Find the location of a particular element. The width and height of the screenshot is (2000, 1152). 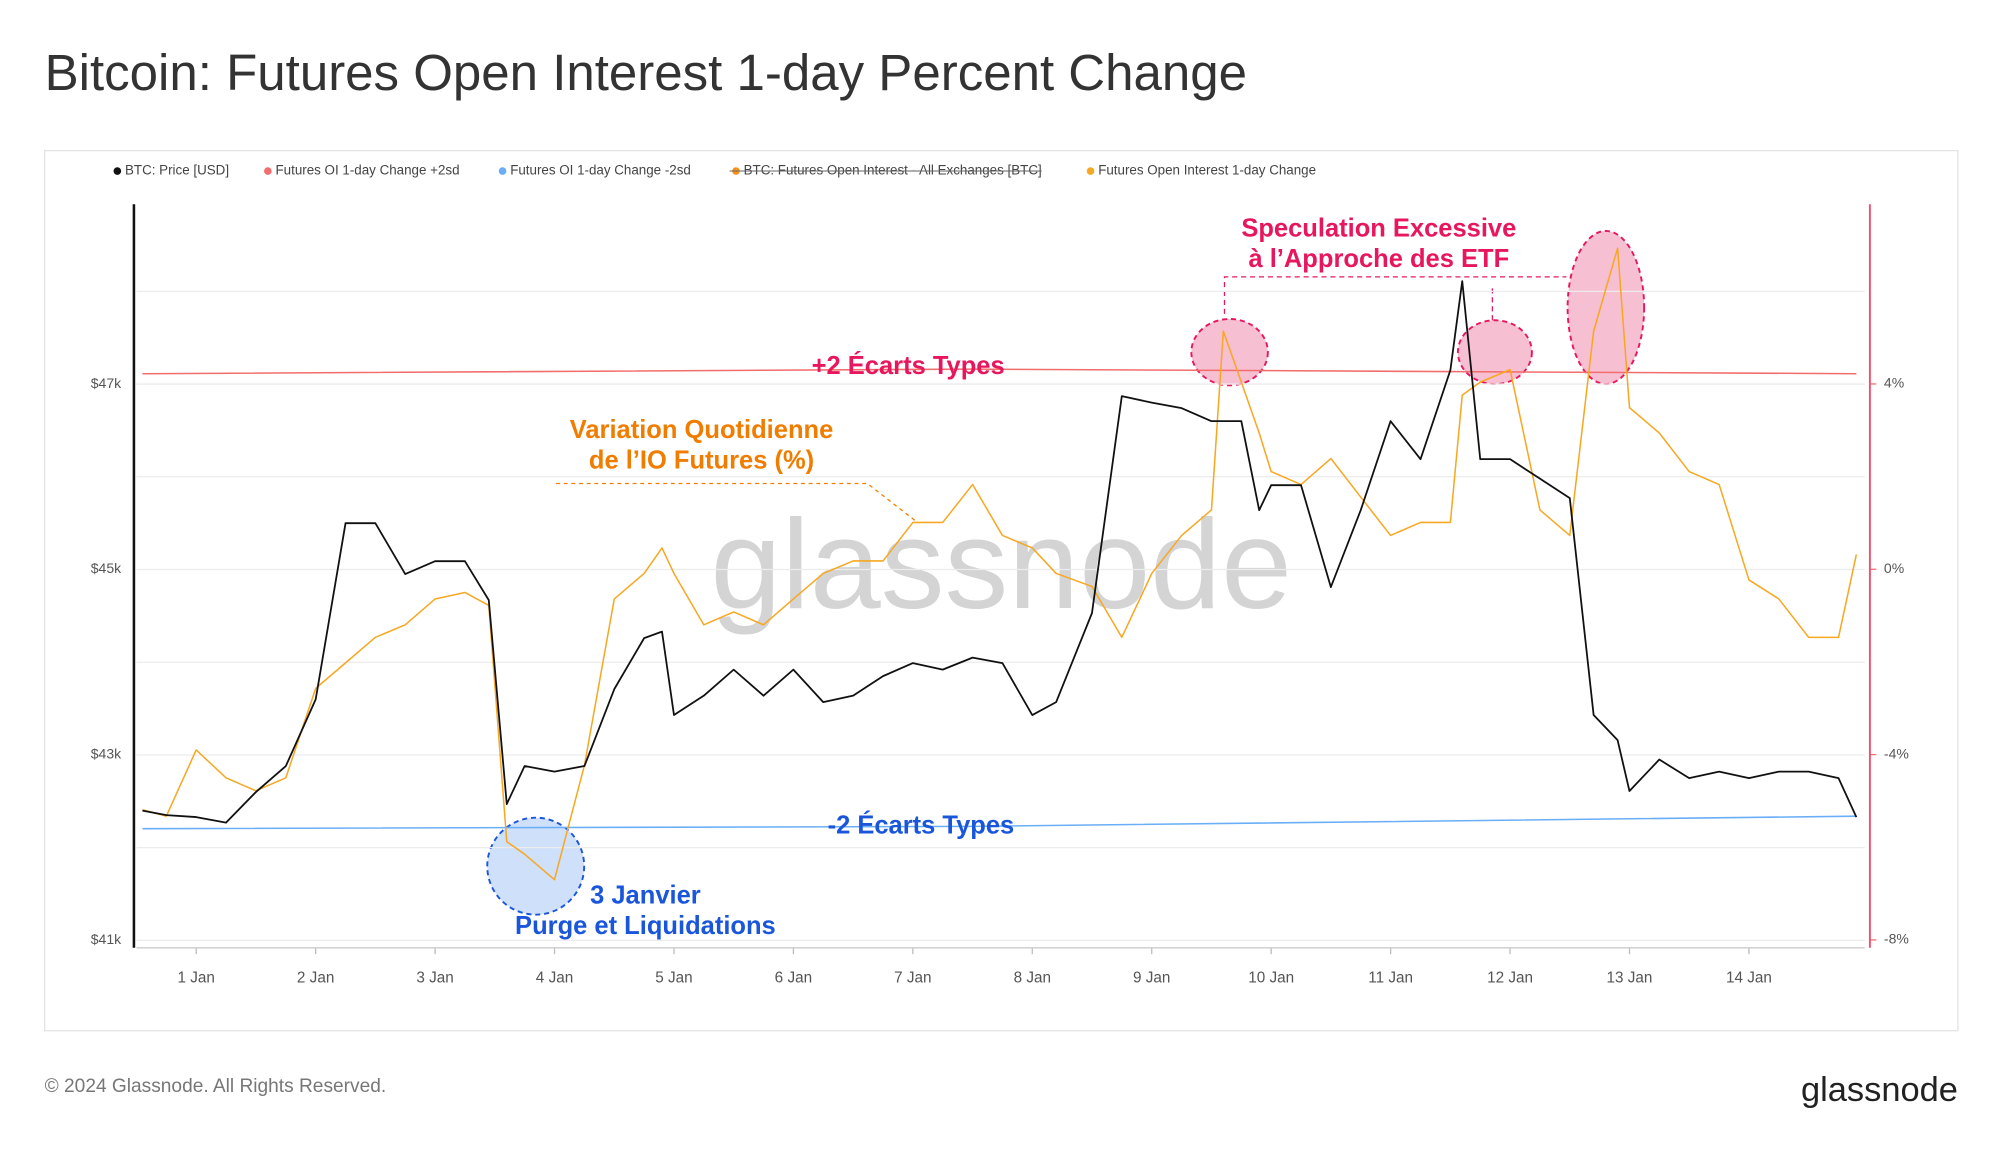

x-tick-label: 6 Jan is located at coordinates (793, 977).